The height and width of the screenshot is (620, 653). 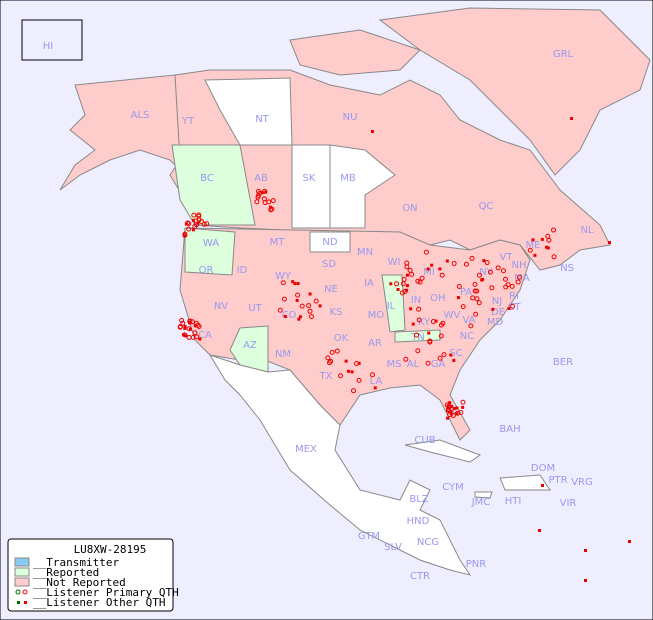 What do you see at coordinates (79, 582) in the screenshot?
I see `legend-not-reported: __Not Reported` at bounding box center [79, 582].